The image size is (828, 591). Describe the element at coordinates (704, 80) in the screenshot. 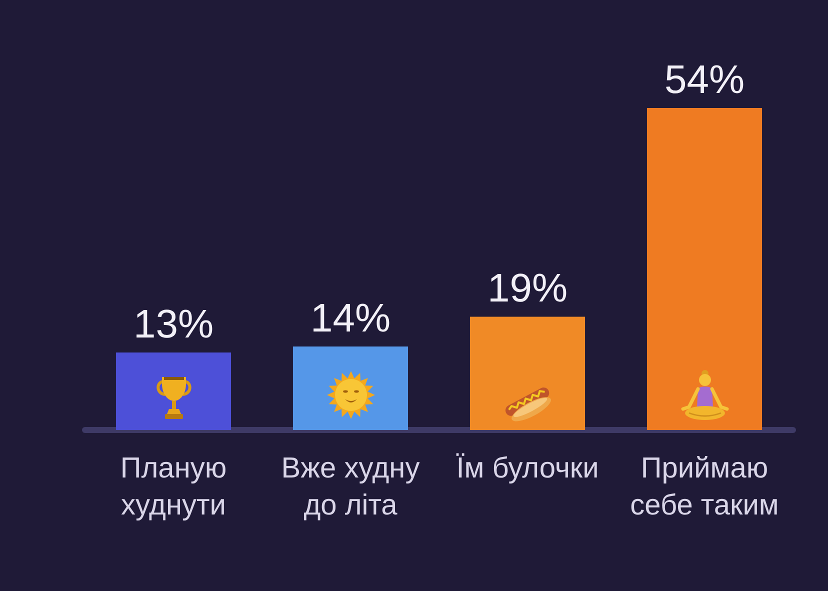

I see `data-label: 54%` at that location.